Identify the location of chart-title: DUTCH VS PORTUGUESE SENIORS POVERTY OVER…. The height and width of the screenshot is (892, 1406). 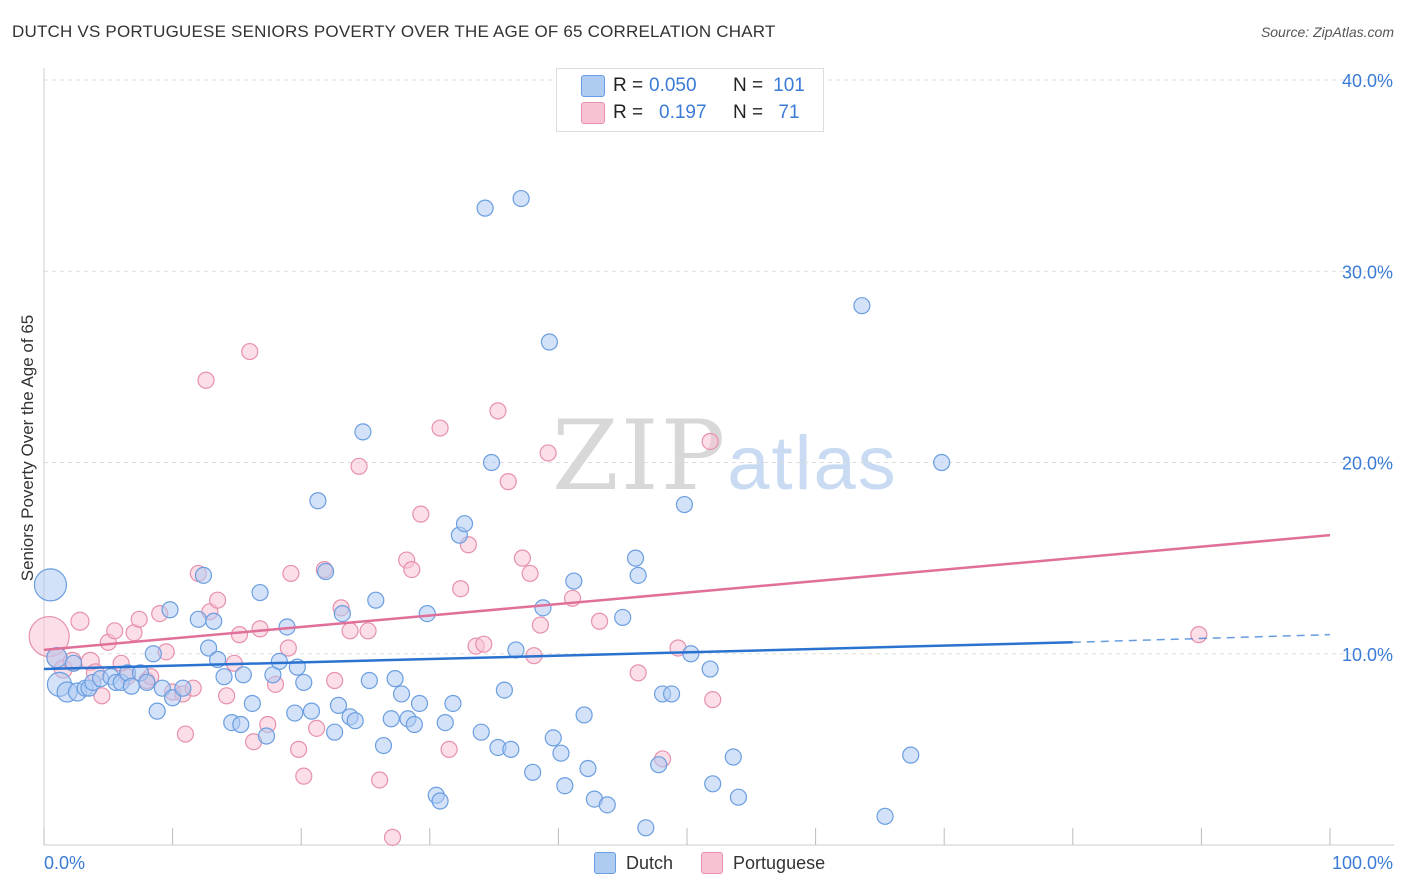
(394, 31).